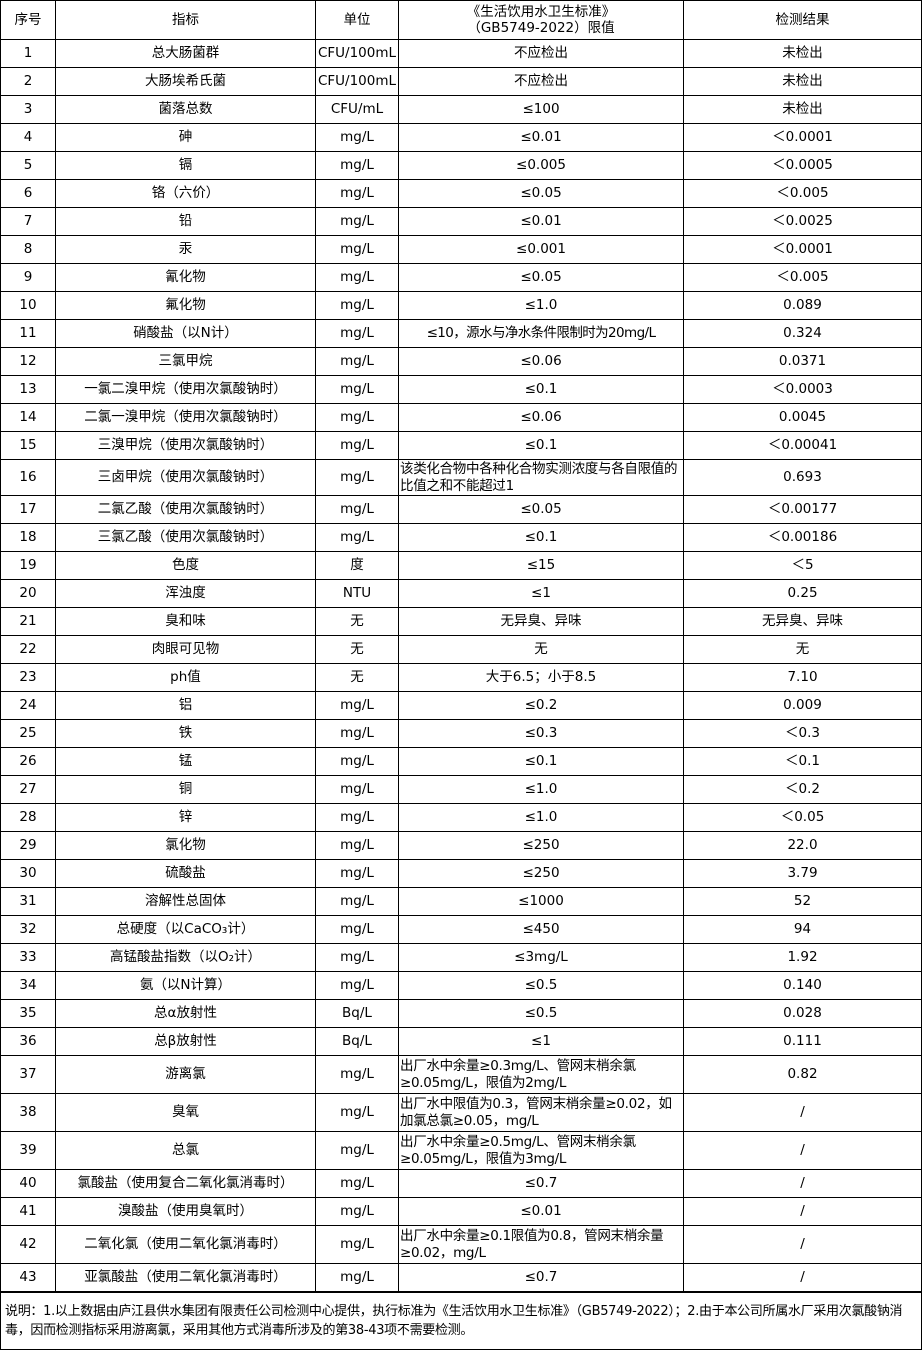 This screenshot has width=922, height=1350. What do you see at coordinates (541, 789) in the screenshot?
I see `standard-limit: ≤1.0` at bounding box center [541, 789].